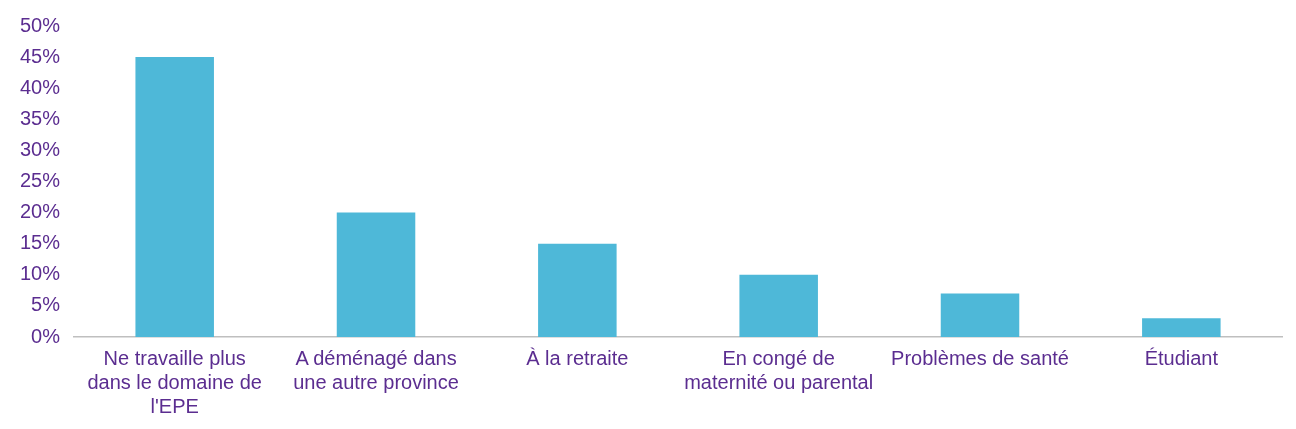 This screenshot has height=429, width=1296. Describe the element at coordinates (46, 335) in the screenshot. I see `y-tick-label: 0%` at that location.